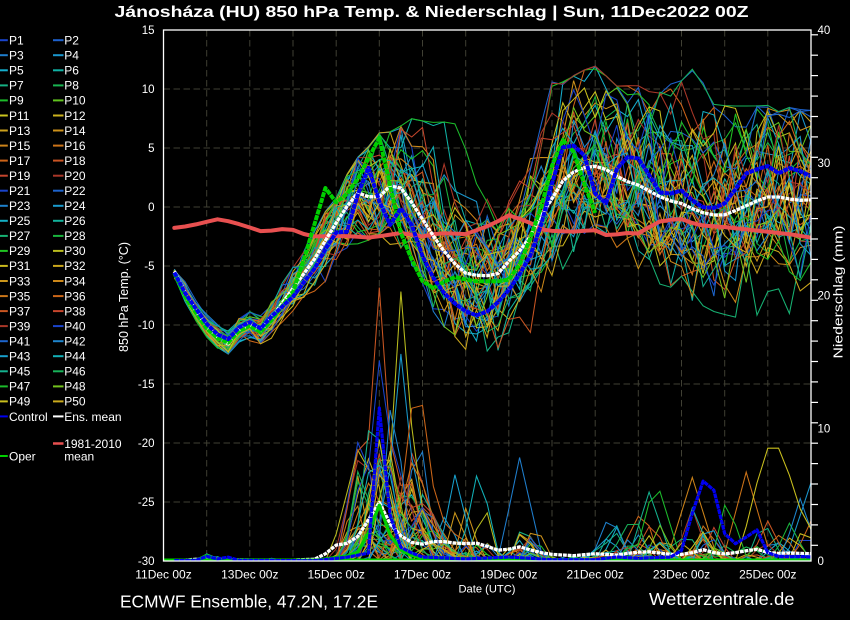 This screenshot has height=620, width=850. What do you see at coordinates (722, 599) in the screenshot?
I see `svg-text: Wetterzentrale.de` at bounding box center [722, 599].